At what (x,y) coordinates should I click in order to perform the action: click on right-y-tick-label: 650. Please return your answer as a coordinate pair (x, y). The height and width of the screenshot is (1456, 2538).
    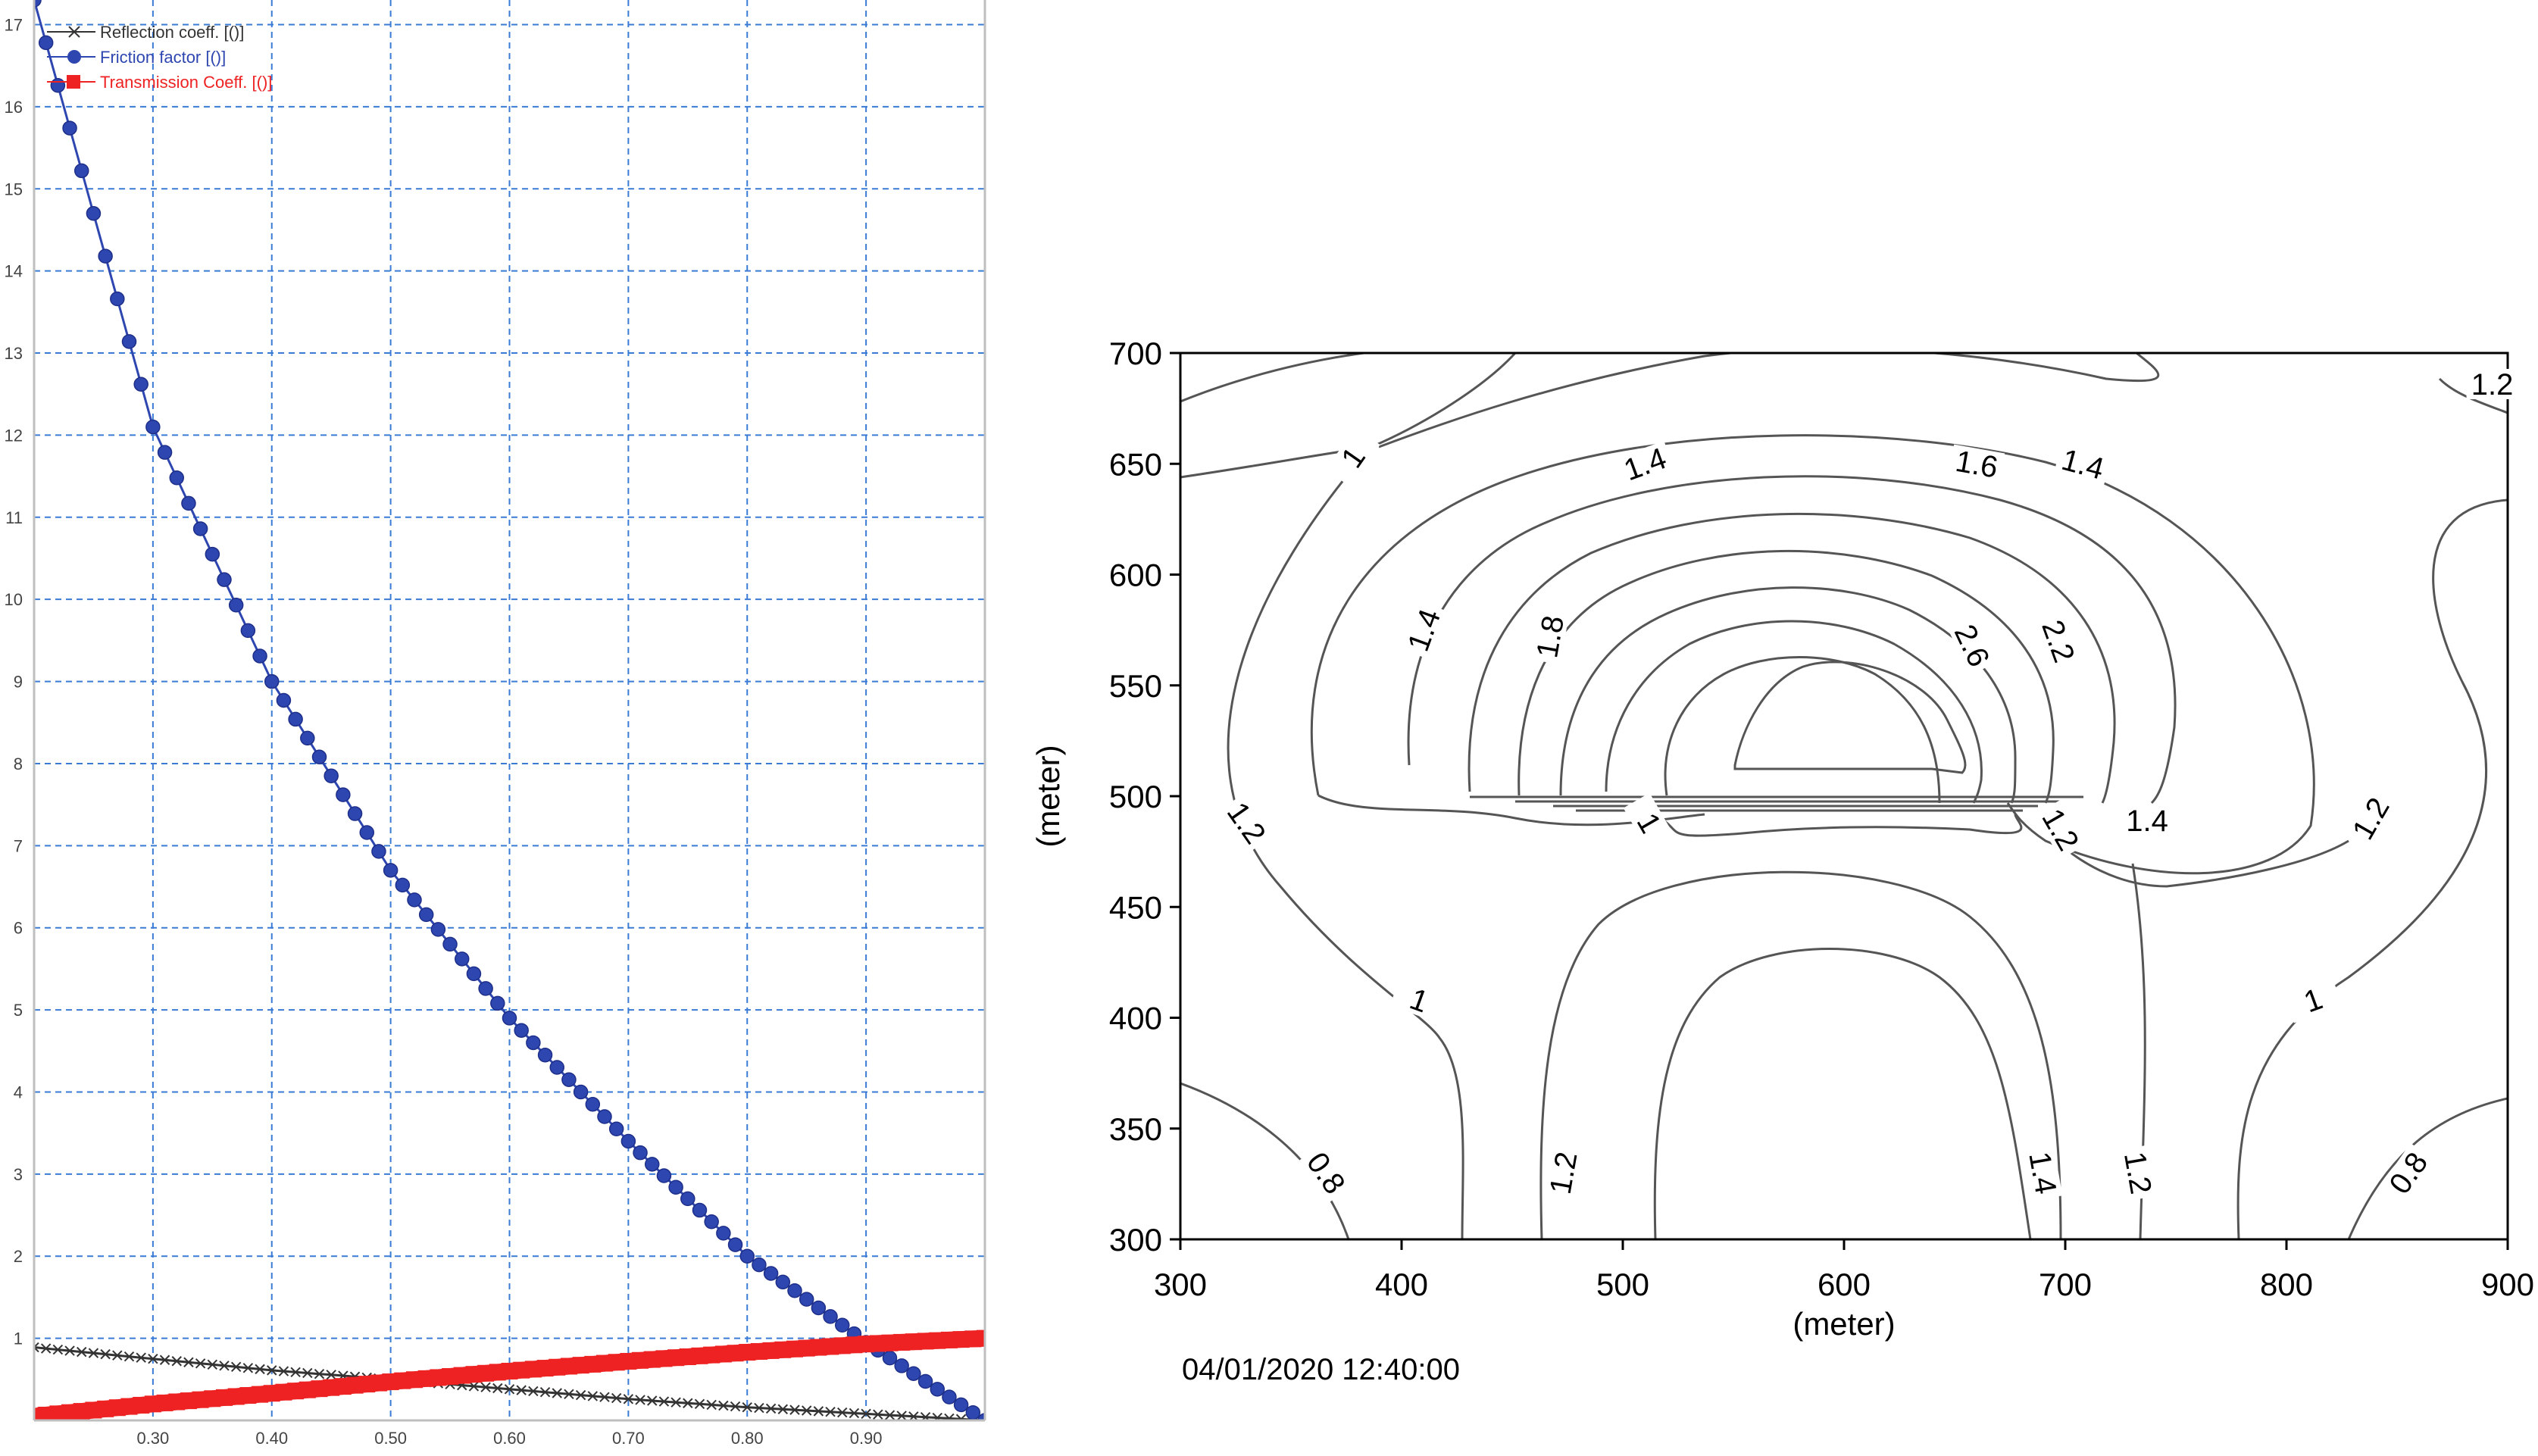
    Looking at the image, I should click on (1135, 464).